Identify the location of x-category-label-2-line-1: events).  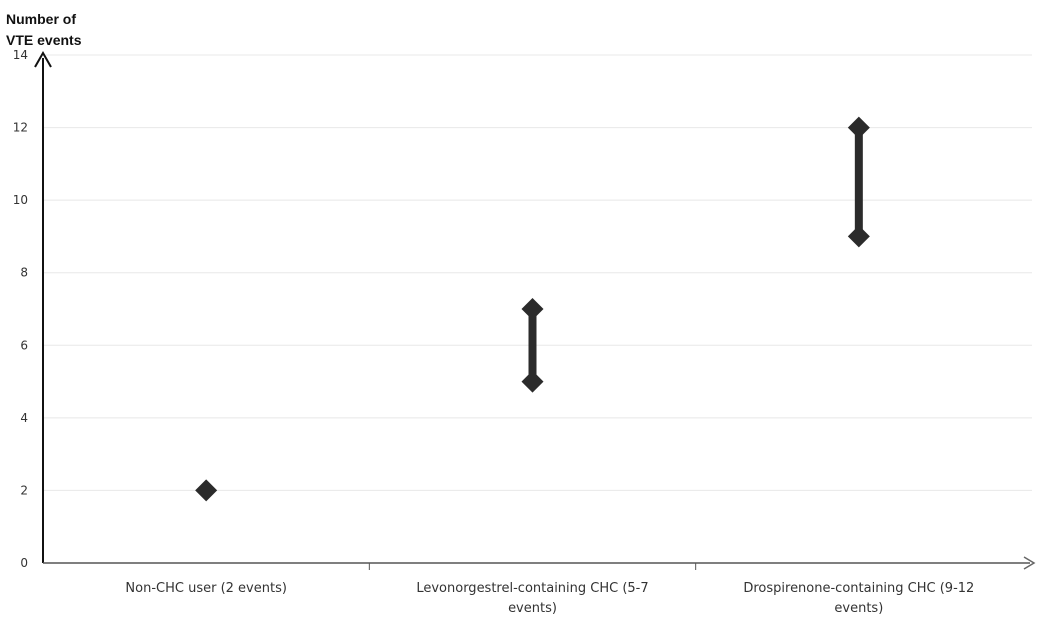
(858, 608).